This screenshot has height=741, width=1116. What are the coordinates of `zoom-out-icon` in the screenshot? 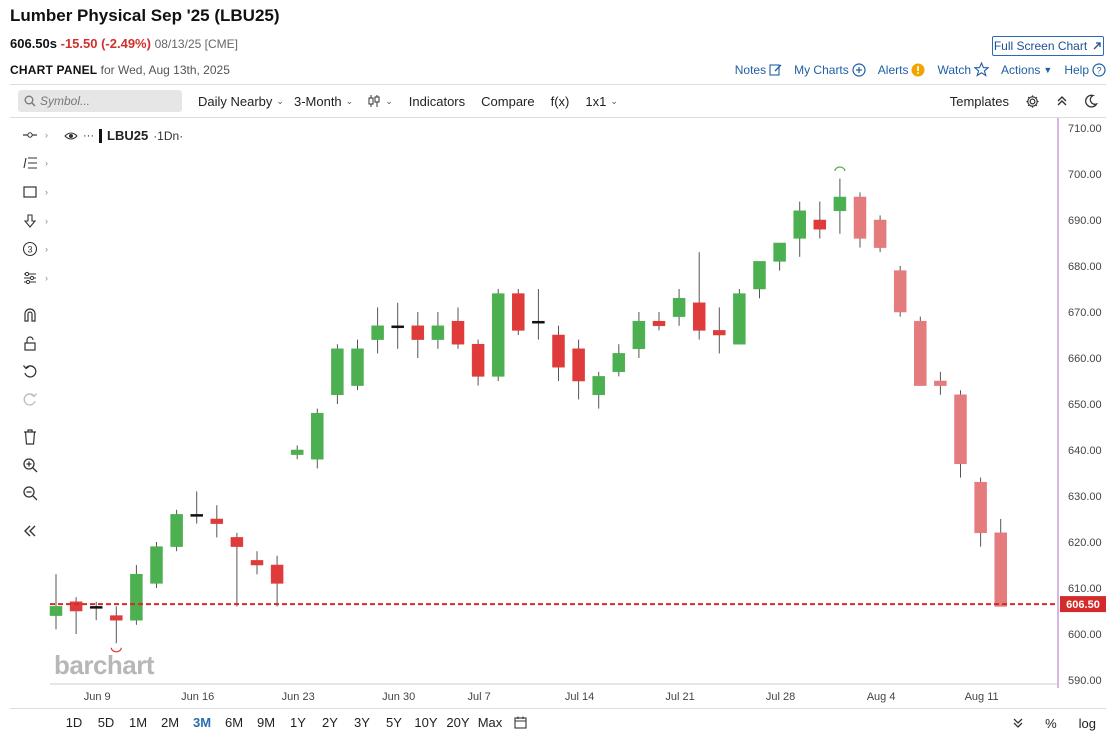 It's located at (30, 493).